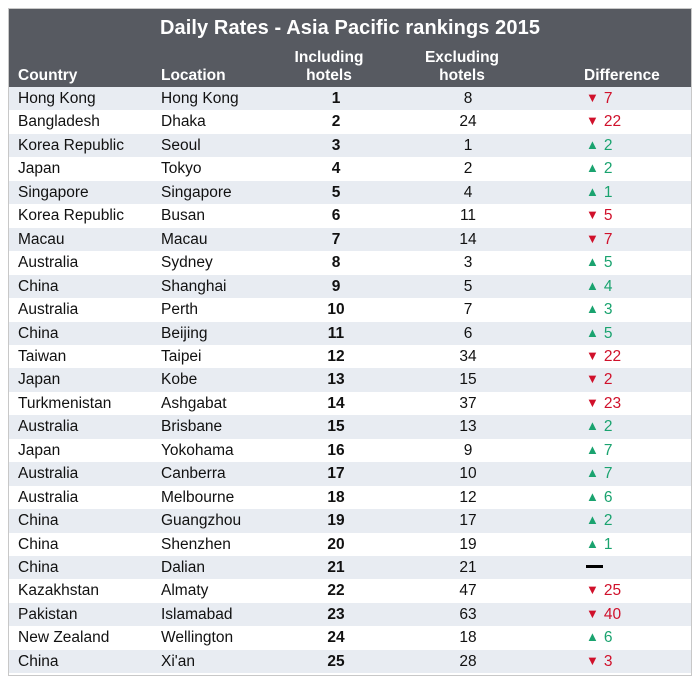 The width and height of the screenshot is (700, 684). Describe the element at coordinates (196, 192) in the screenshot. I see `cell-location: Singapore` at that location.